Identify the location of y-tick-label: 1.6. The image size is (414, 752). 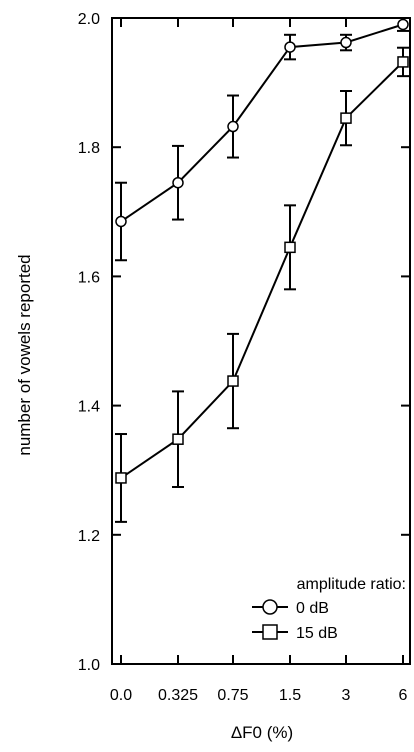
(89, 277).